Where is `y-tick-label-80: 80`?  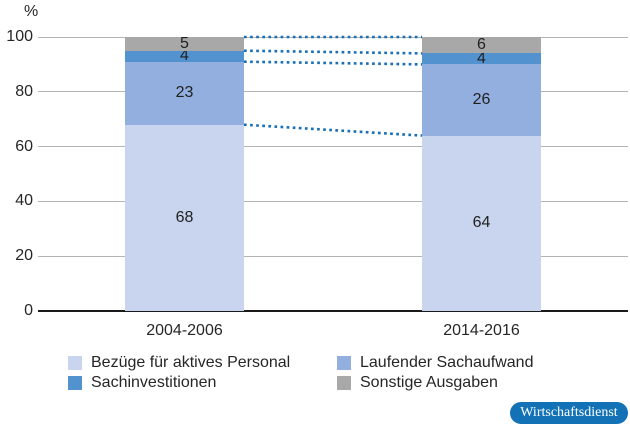 y-tick-label-80: 80 is located at coordinates (24, 91).